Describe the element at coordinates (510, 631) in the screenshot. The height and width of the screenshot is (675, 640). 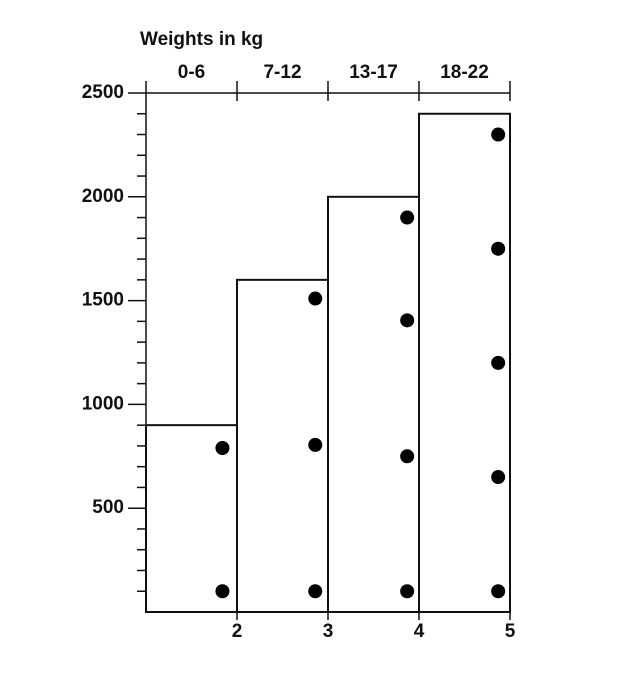
I see `x-tick-label: 5` at that location.